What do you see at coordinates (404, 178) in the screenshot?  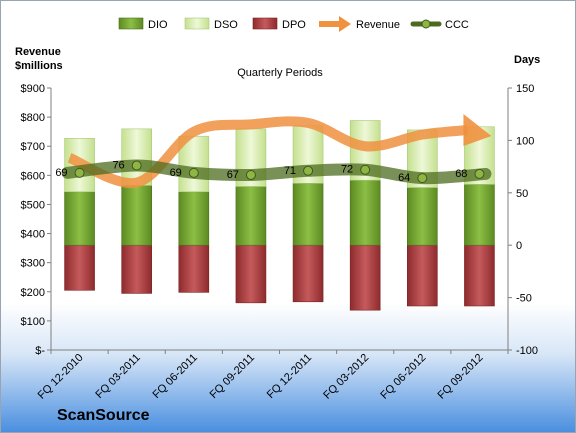 I see `ccc-data-label: 64` at bounding box center [404, 178].